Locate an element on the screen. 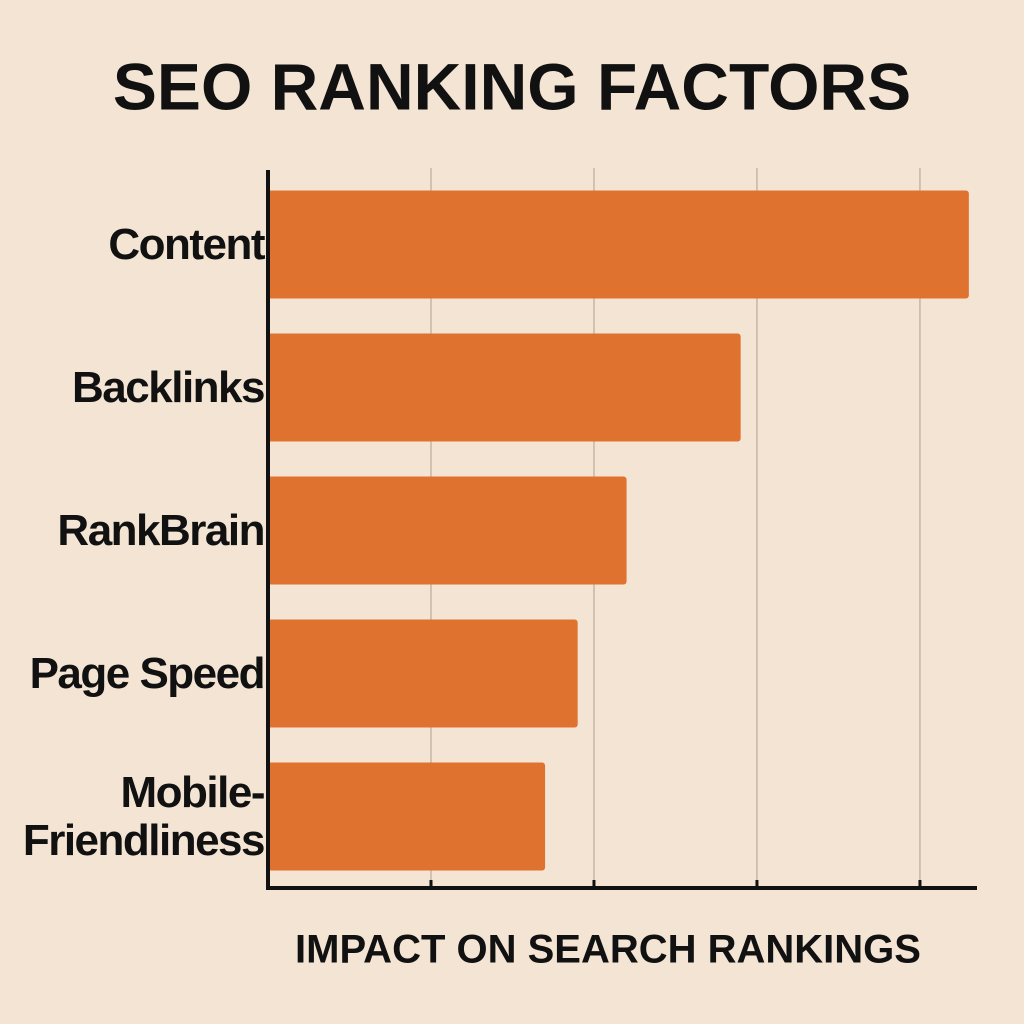  y-tick-label: Page Speed is located at coordinates (147, 673).